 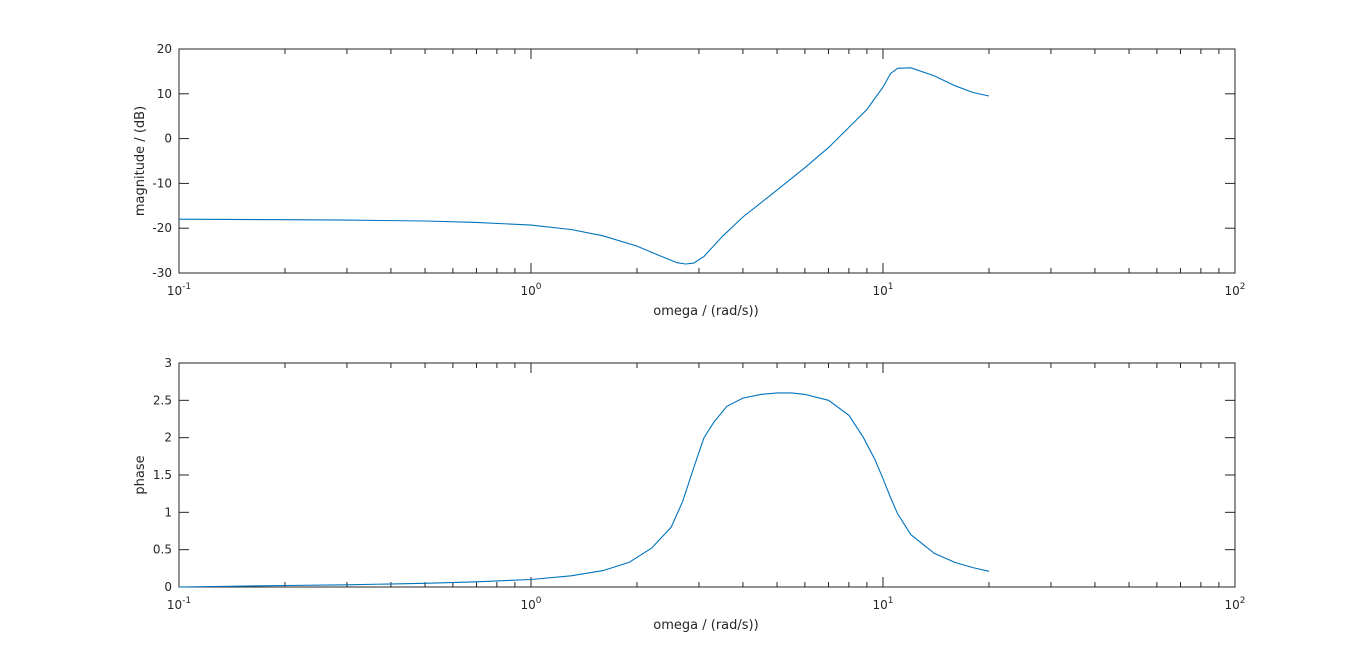 I want to click on y-tick-label: 3, so click(x=168, y=363).